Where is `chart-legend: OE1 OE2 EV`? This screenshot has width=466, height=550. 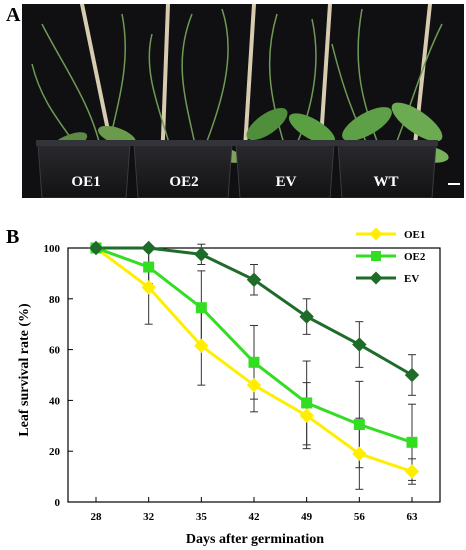
chart-legend: OE1 OE2 EV is located at coordinates (391, 256).